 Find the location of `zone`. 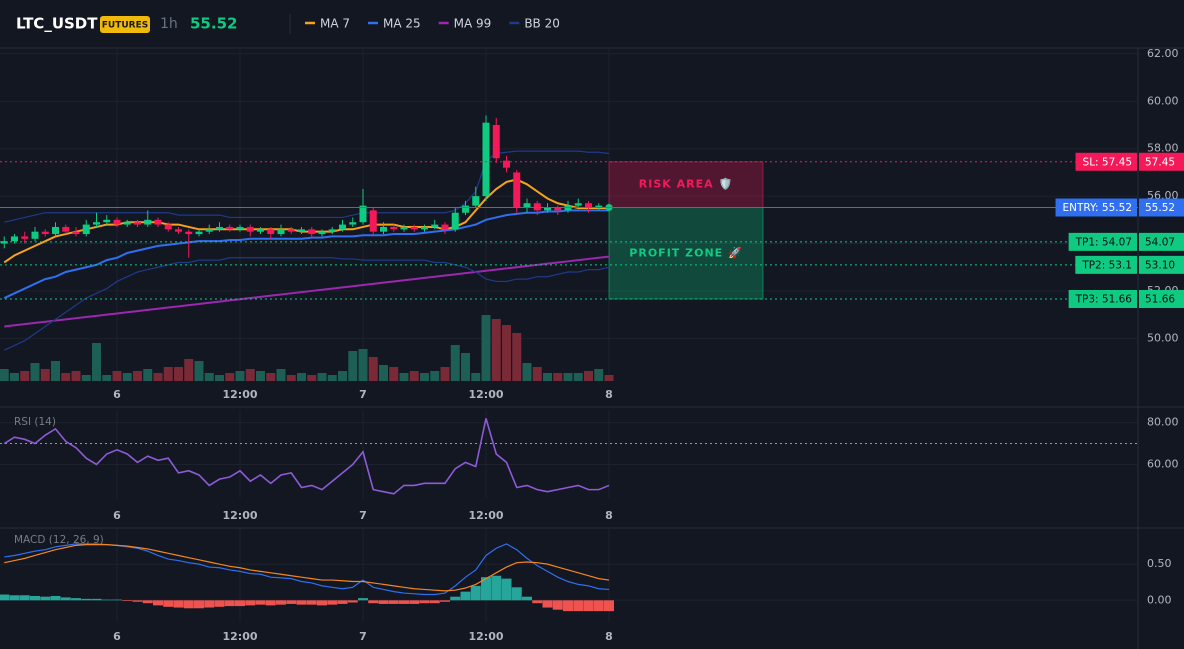

zone is located at coordinates (686, 253).